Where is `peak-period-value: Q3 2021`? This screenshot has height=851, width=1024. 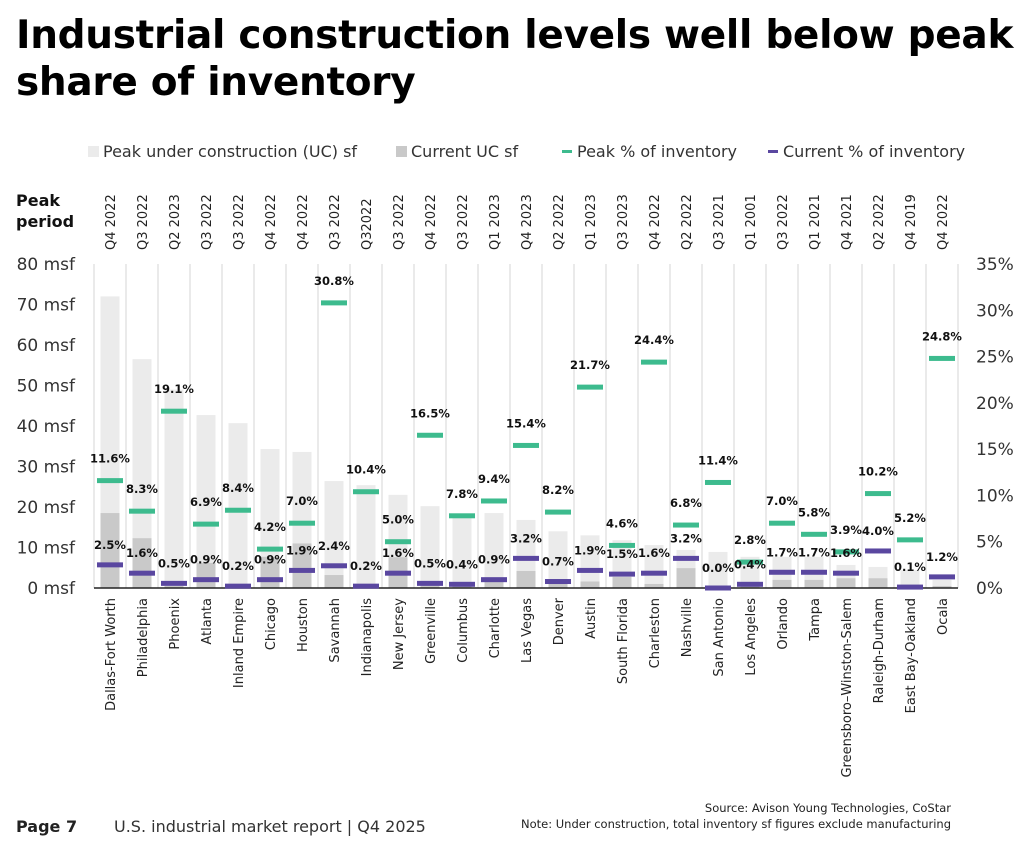 peak-period-value: Q3 2021 is located at coordinates (719, 222).